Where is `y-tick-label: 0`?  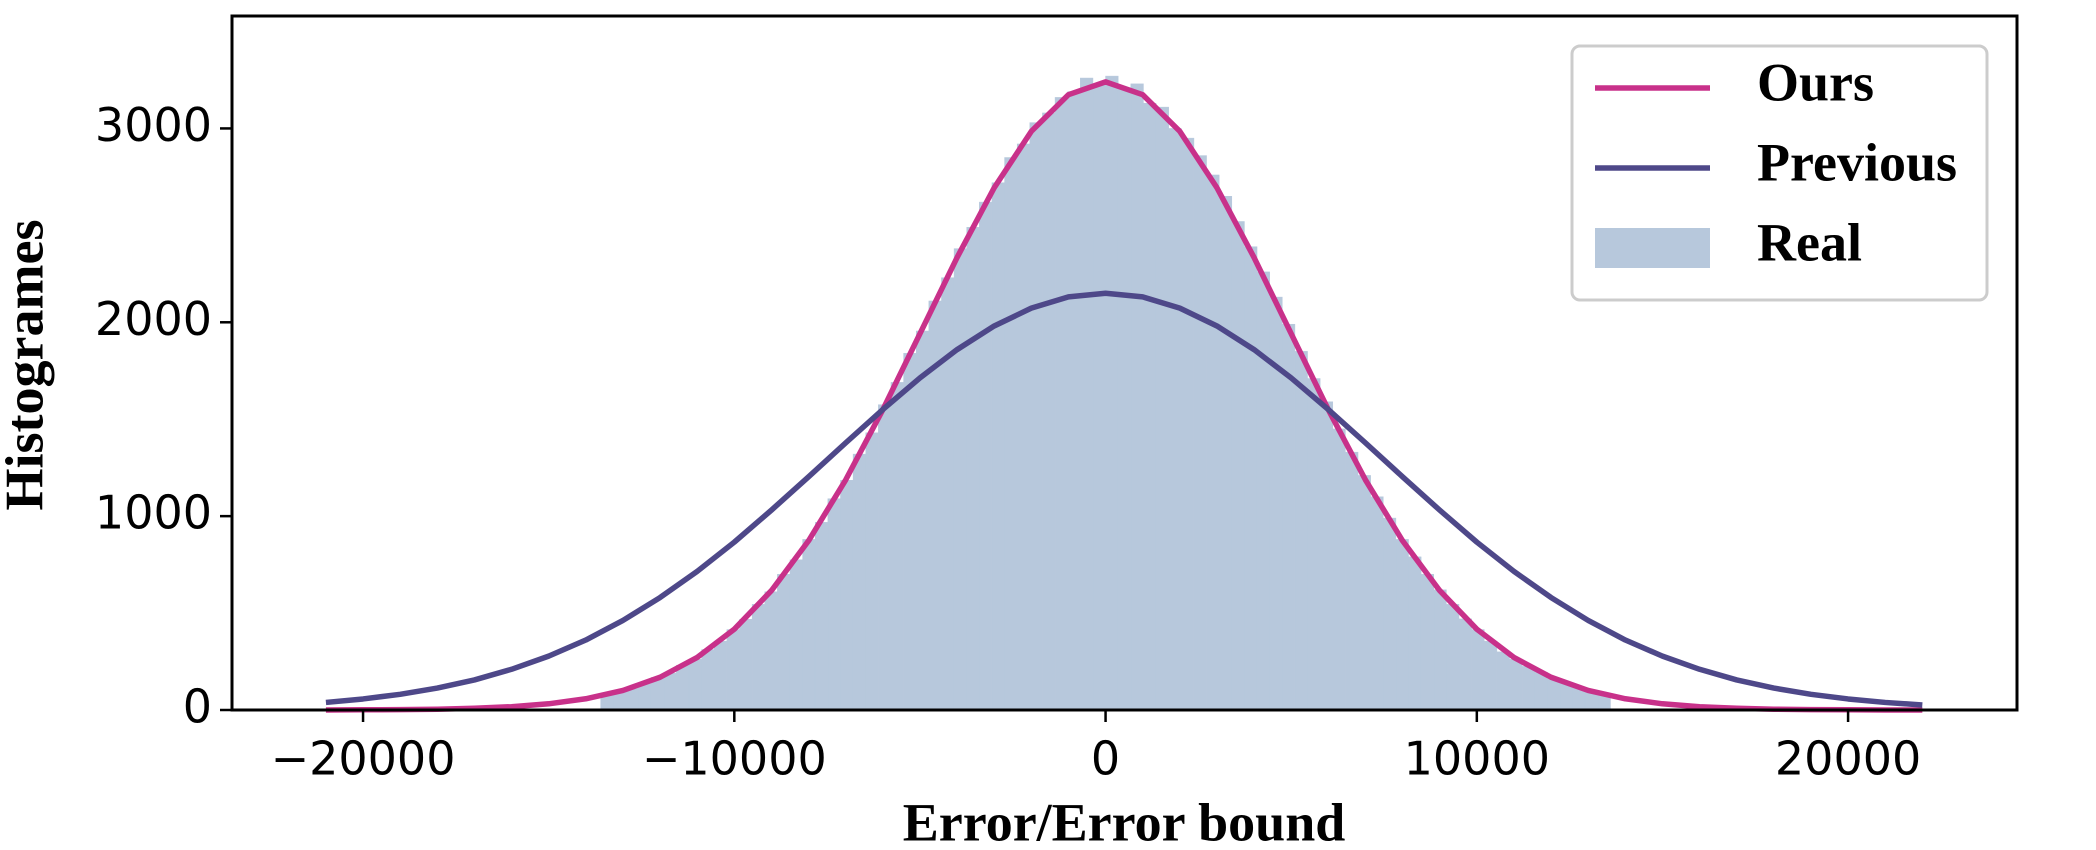 y-tick-label: 0 is located at coordinates (197, 707).